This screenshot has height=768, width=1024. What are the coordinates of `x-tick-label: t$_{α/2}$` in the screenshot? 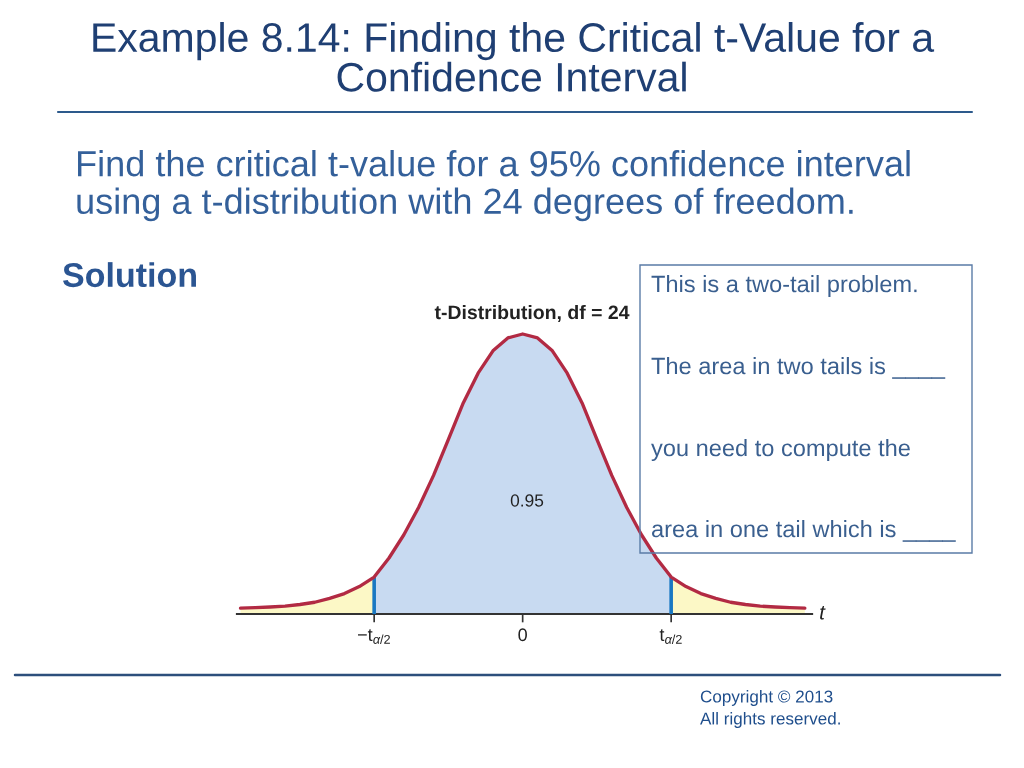 It's located at (670, 636).